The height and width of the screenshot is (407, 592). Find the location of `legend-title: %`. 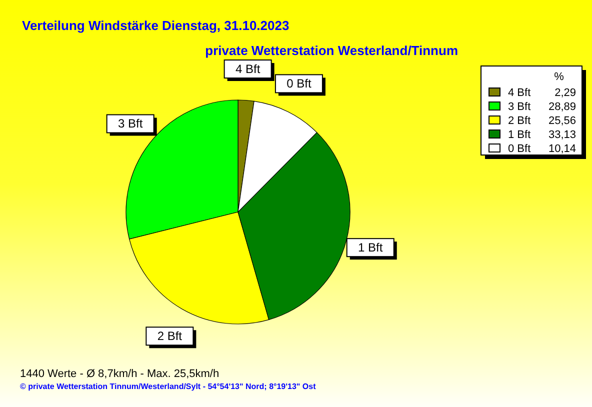

legend-title: % is located at coordinates (559, 77).